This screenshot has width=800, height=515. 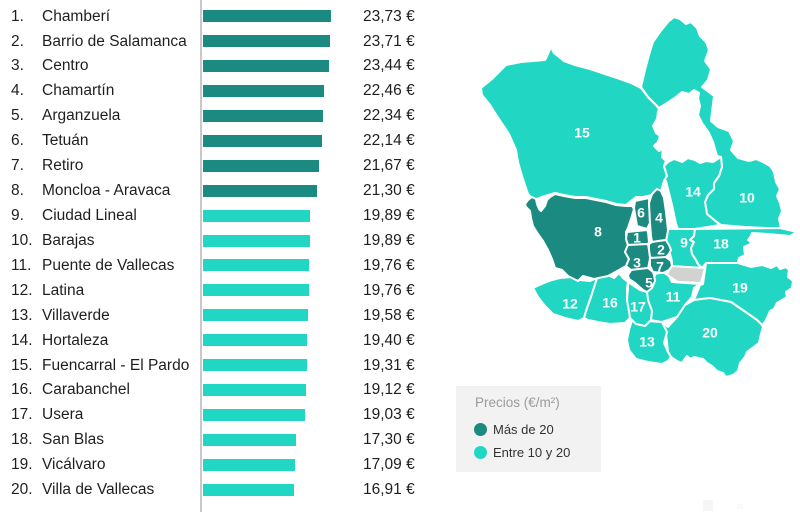 What do you see at coordinates (747, 198) in the screenshot?
I see `svg-text: 10` at bounding box center [747, 198].